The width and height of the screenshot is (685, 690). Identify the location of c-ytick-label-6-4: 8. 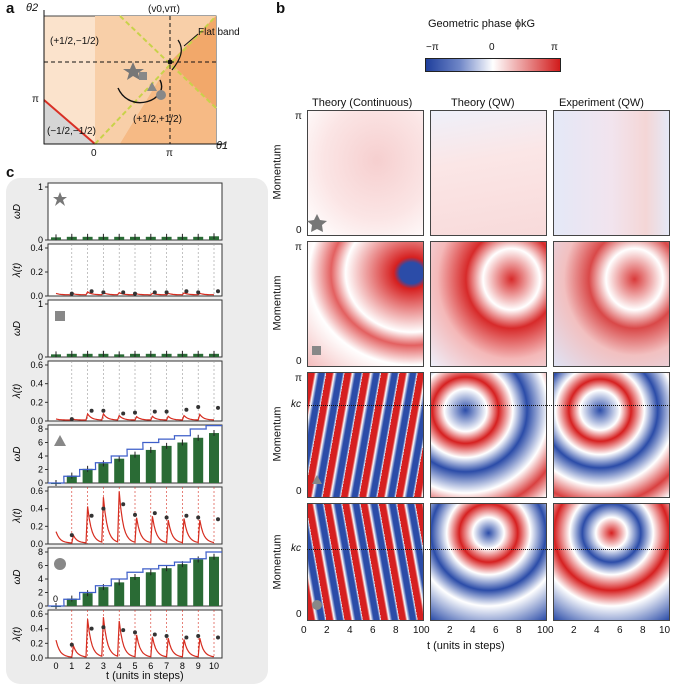
(40, 552).